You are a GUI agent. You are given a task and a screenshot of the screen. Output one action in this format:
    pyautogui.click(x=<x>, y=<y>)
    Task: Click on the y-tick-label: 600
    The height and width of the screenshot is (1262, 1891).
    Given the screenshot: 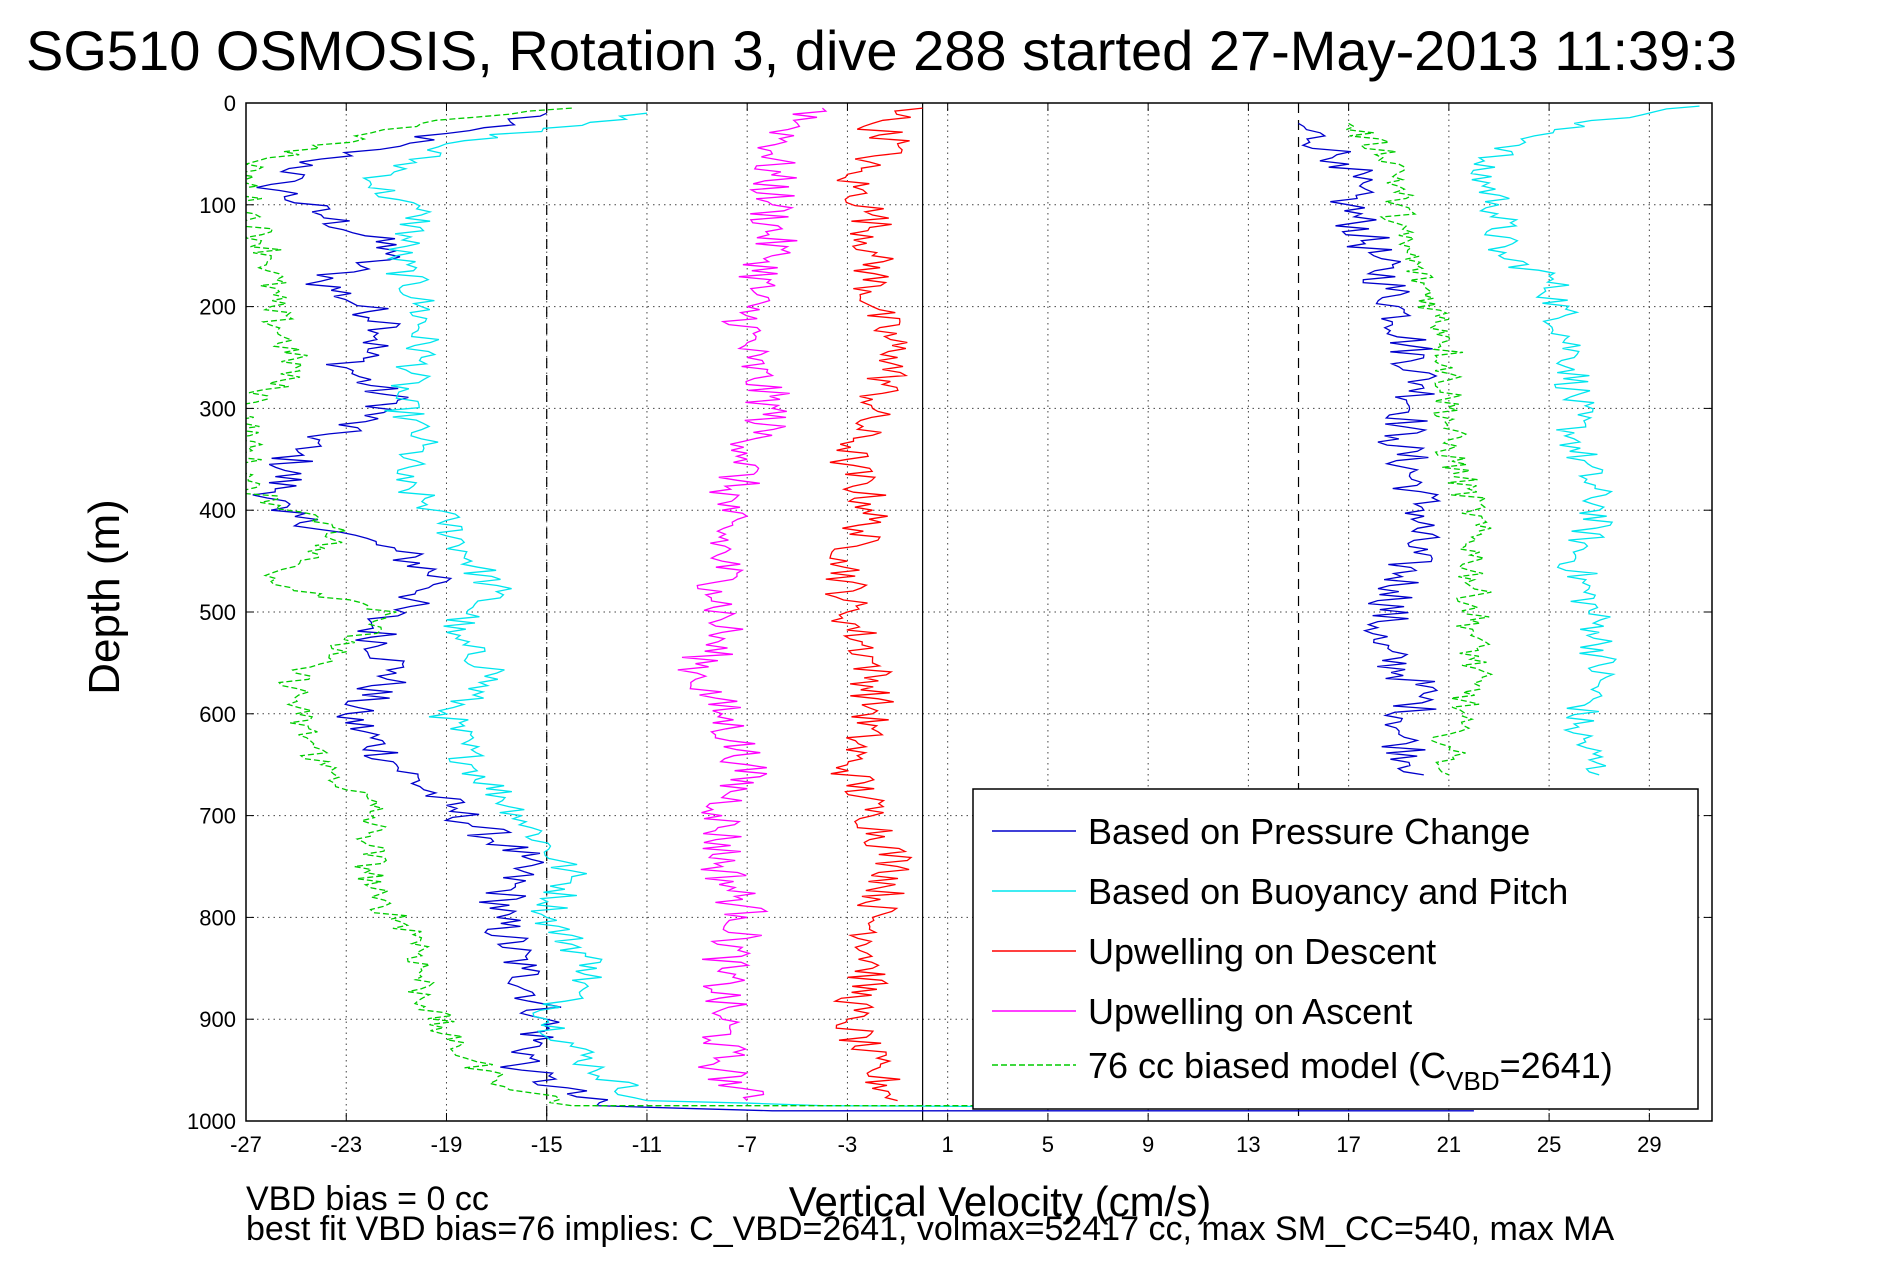 What is the action you would take?
    pyautogui.click(x=217, y=714)
    